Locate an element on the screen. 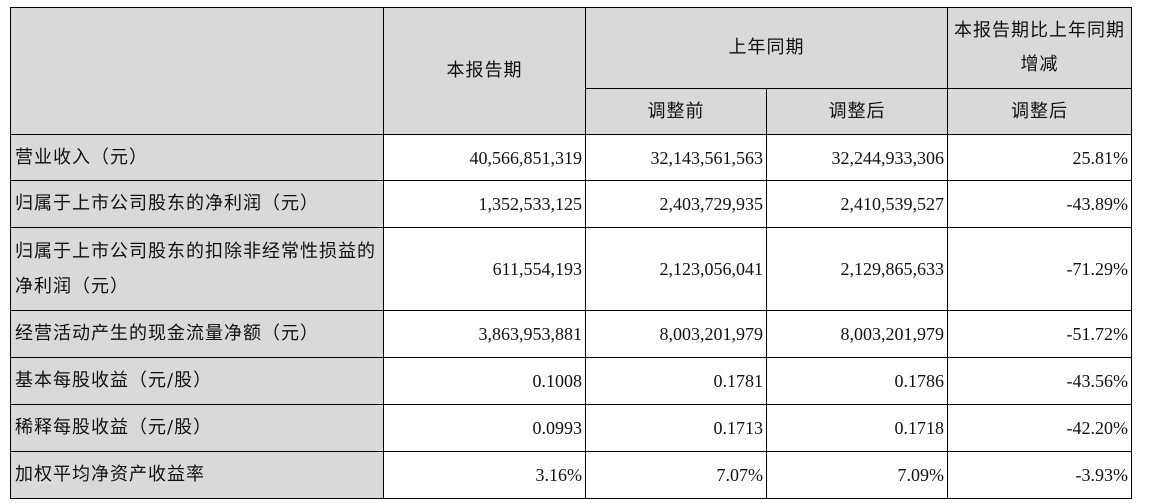 The height and width of the screenshot is (503, 1149). after-adjustment-value: 32,244,933,306 is located at coordinates (857, 157).